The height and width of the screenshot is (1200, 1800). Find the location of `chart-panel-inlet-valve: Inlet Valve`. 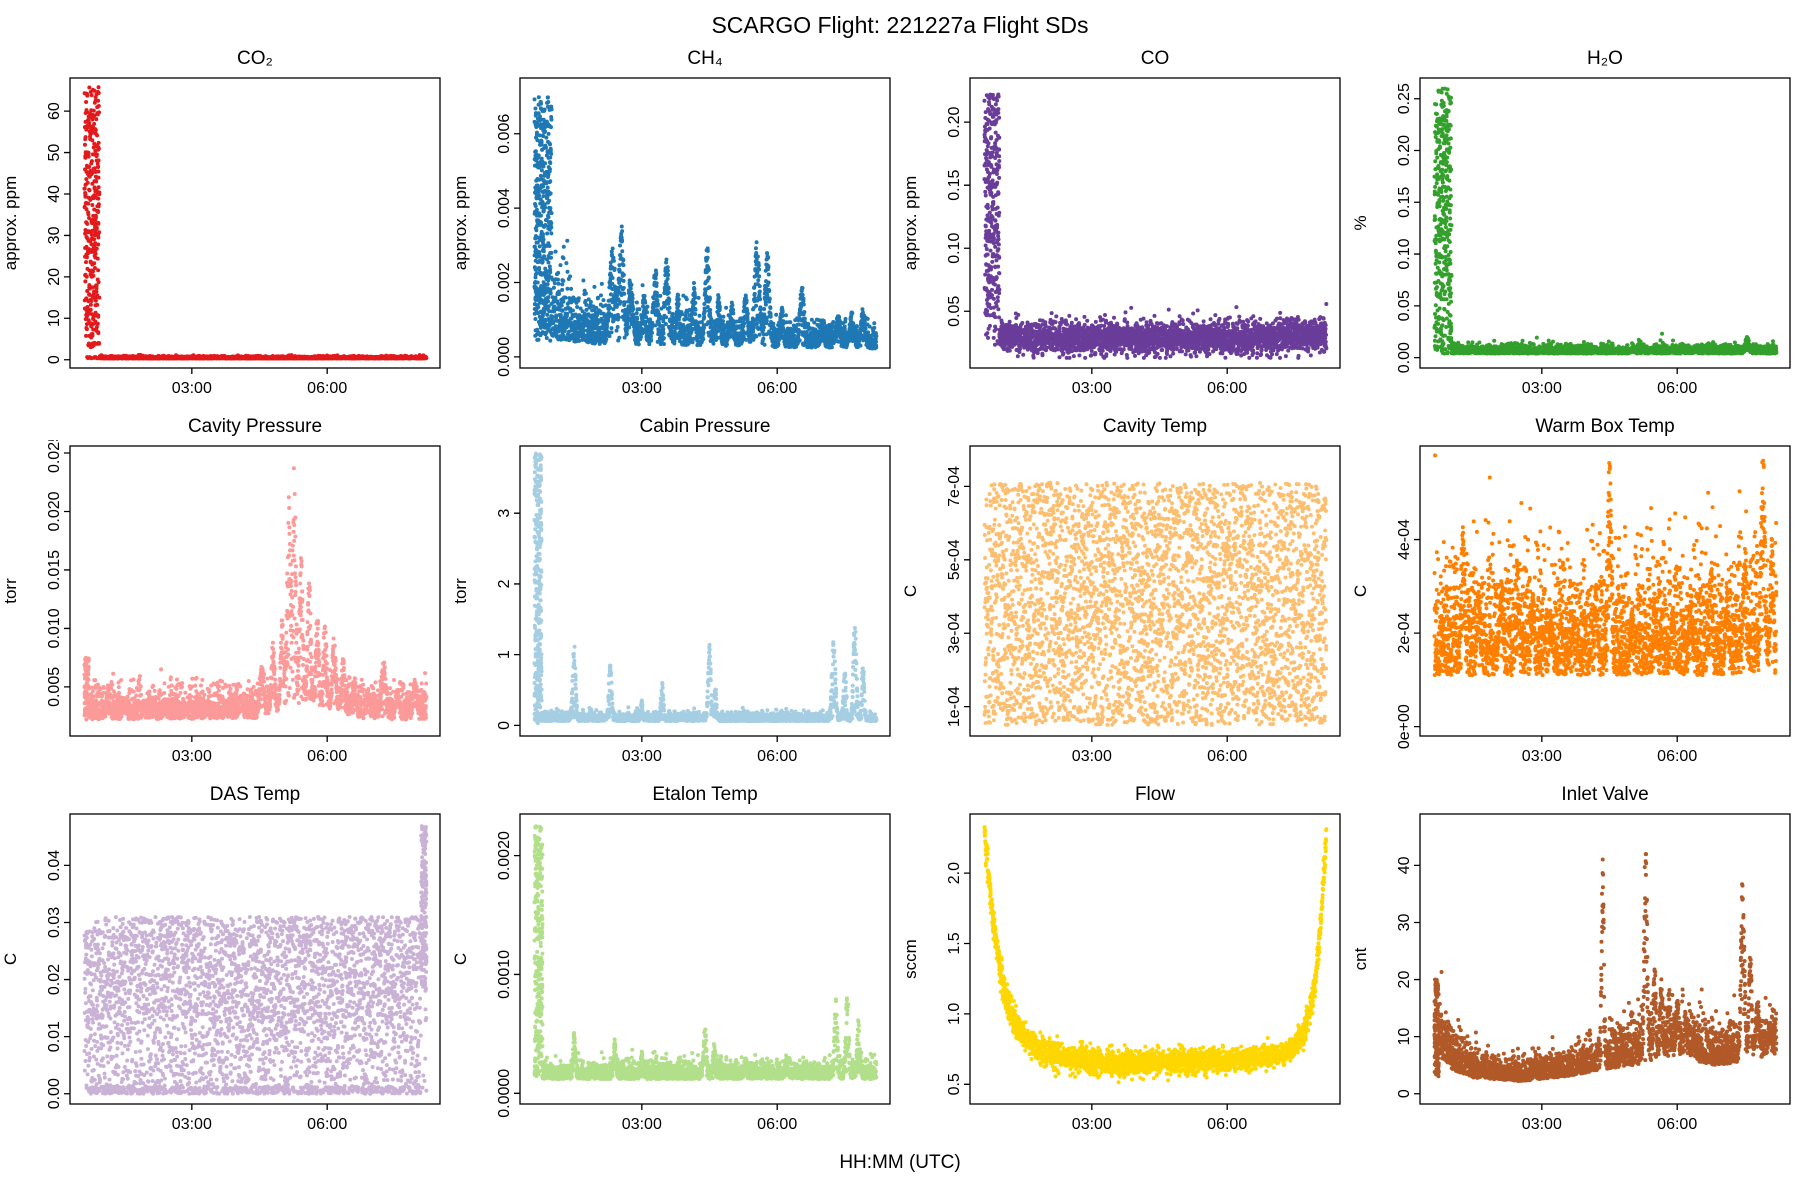

chart-panel-inlet-valve: Inlet Valve is located at coordinates (1575, 966).